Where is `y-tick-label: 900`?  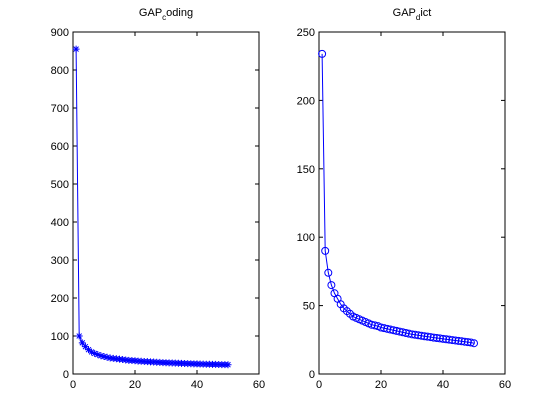
y-tick-label: 900 is located at coordinates (60, 33).